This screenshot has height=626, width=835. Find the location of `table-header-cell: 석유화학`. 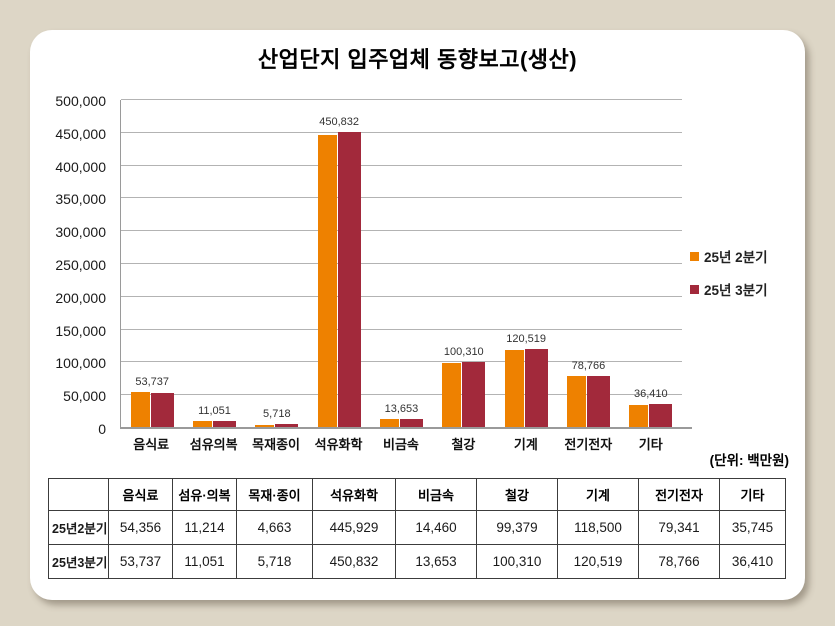

table-header-cell: 석유화학 is located at coordinates (354, 494).